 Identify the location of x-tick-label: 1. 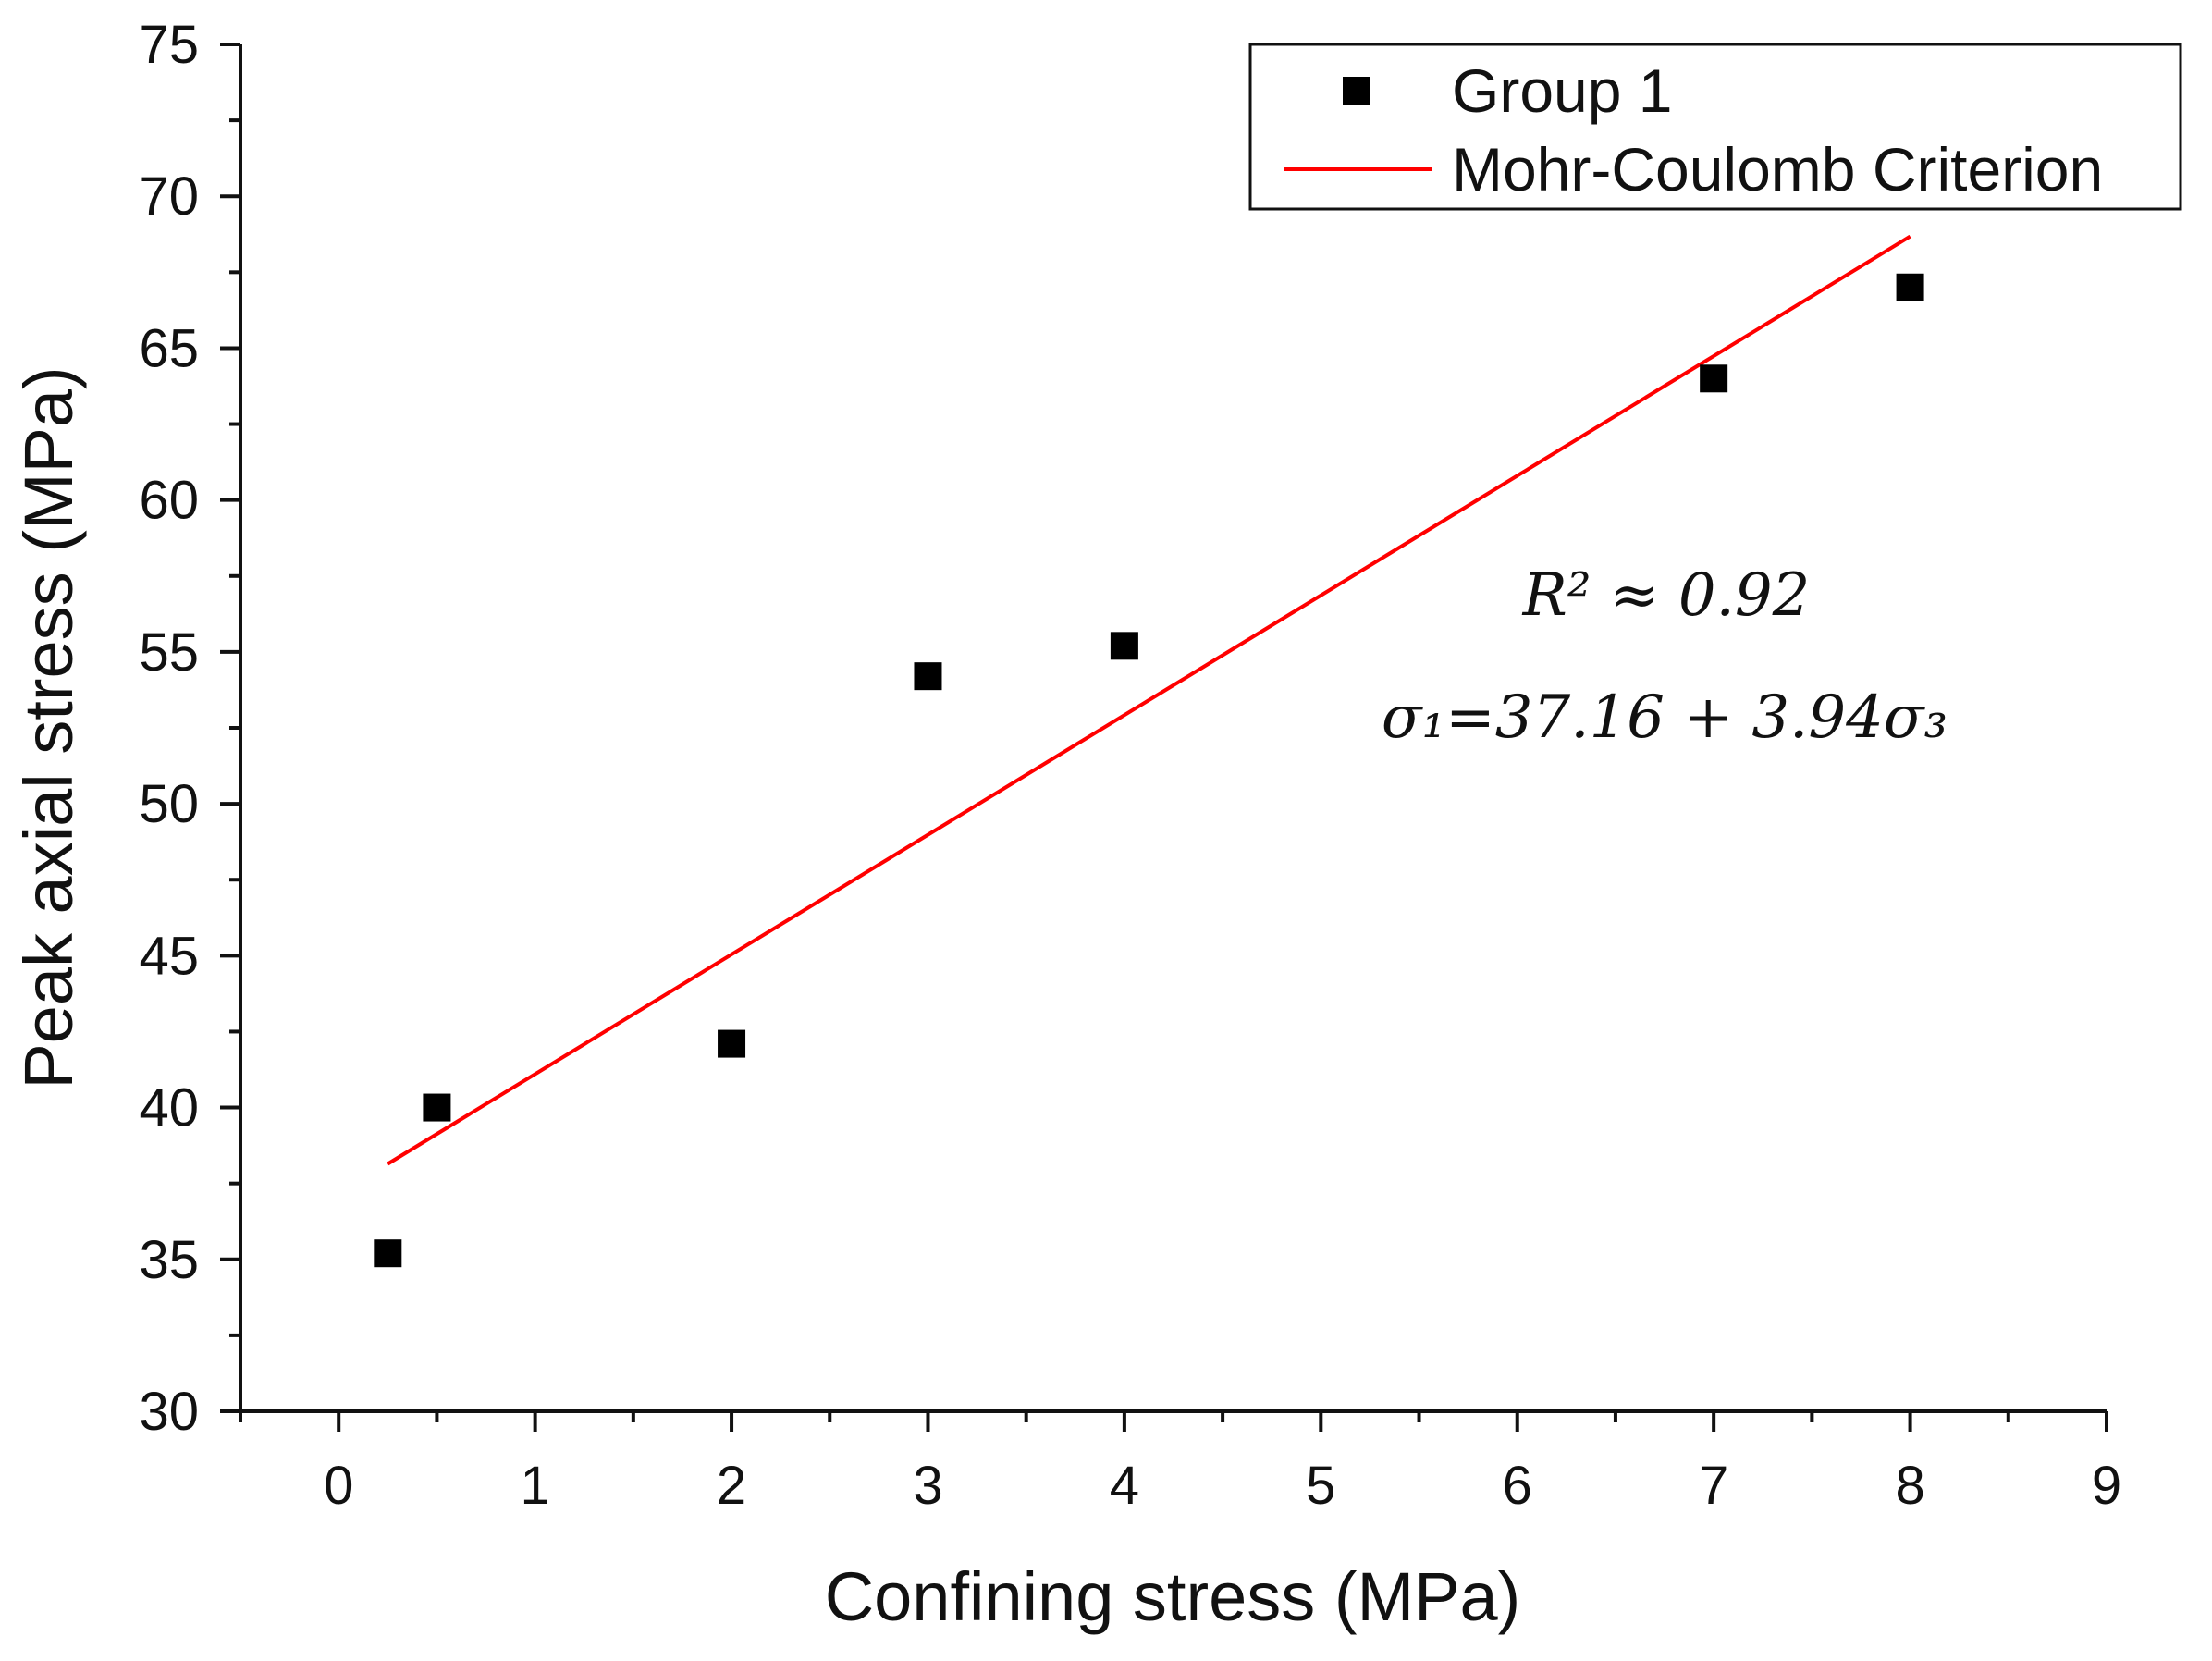
(534, 1486).